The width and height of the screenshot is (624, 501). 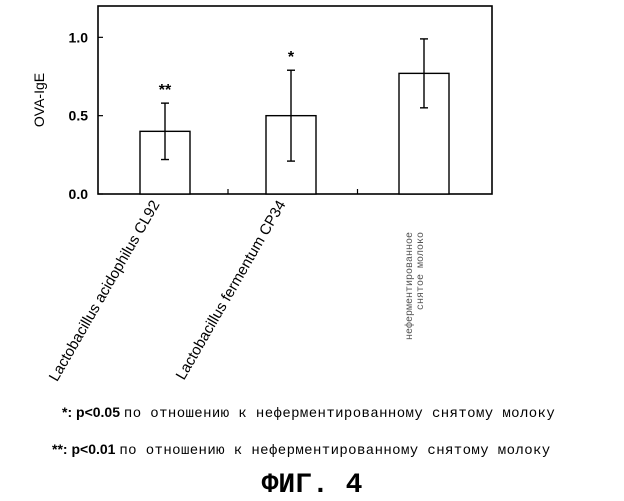 I want to click on figure-label: ФИГ. 4, so click(x=312, y=485).